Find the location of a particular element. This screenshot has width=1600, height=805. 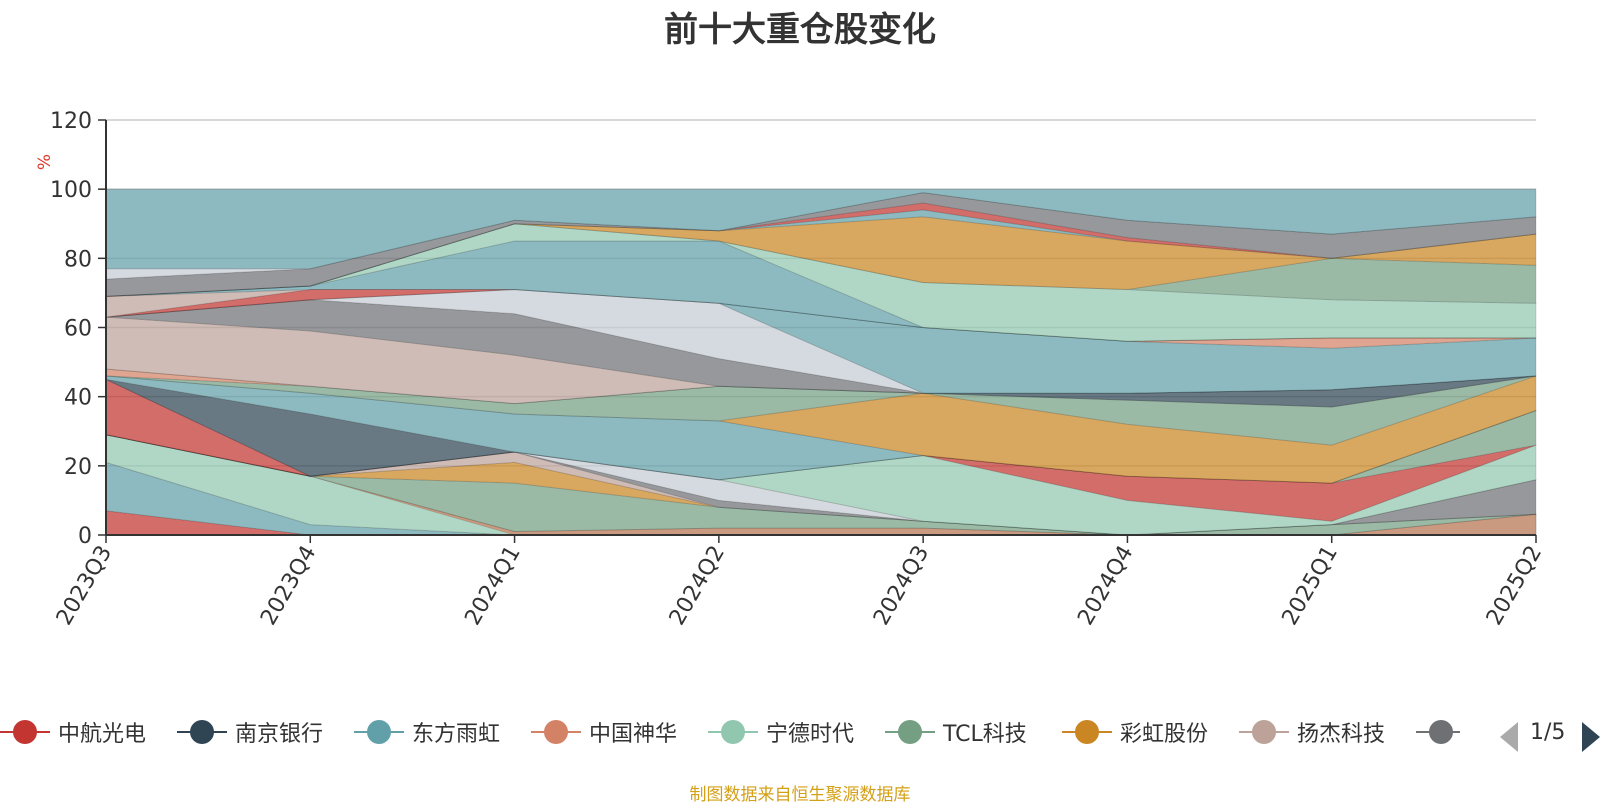

legend-item: TCL科技 is located at coordinates (956, 732).